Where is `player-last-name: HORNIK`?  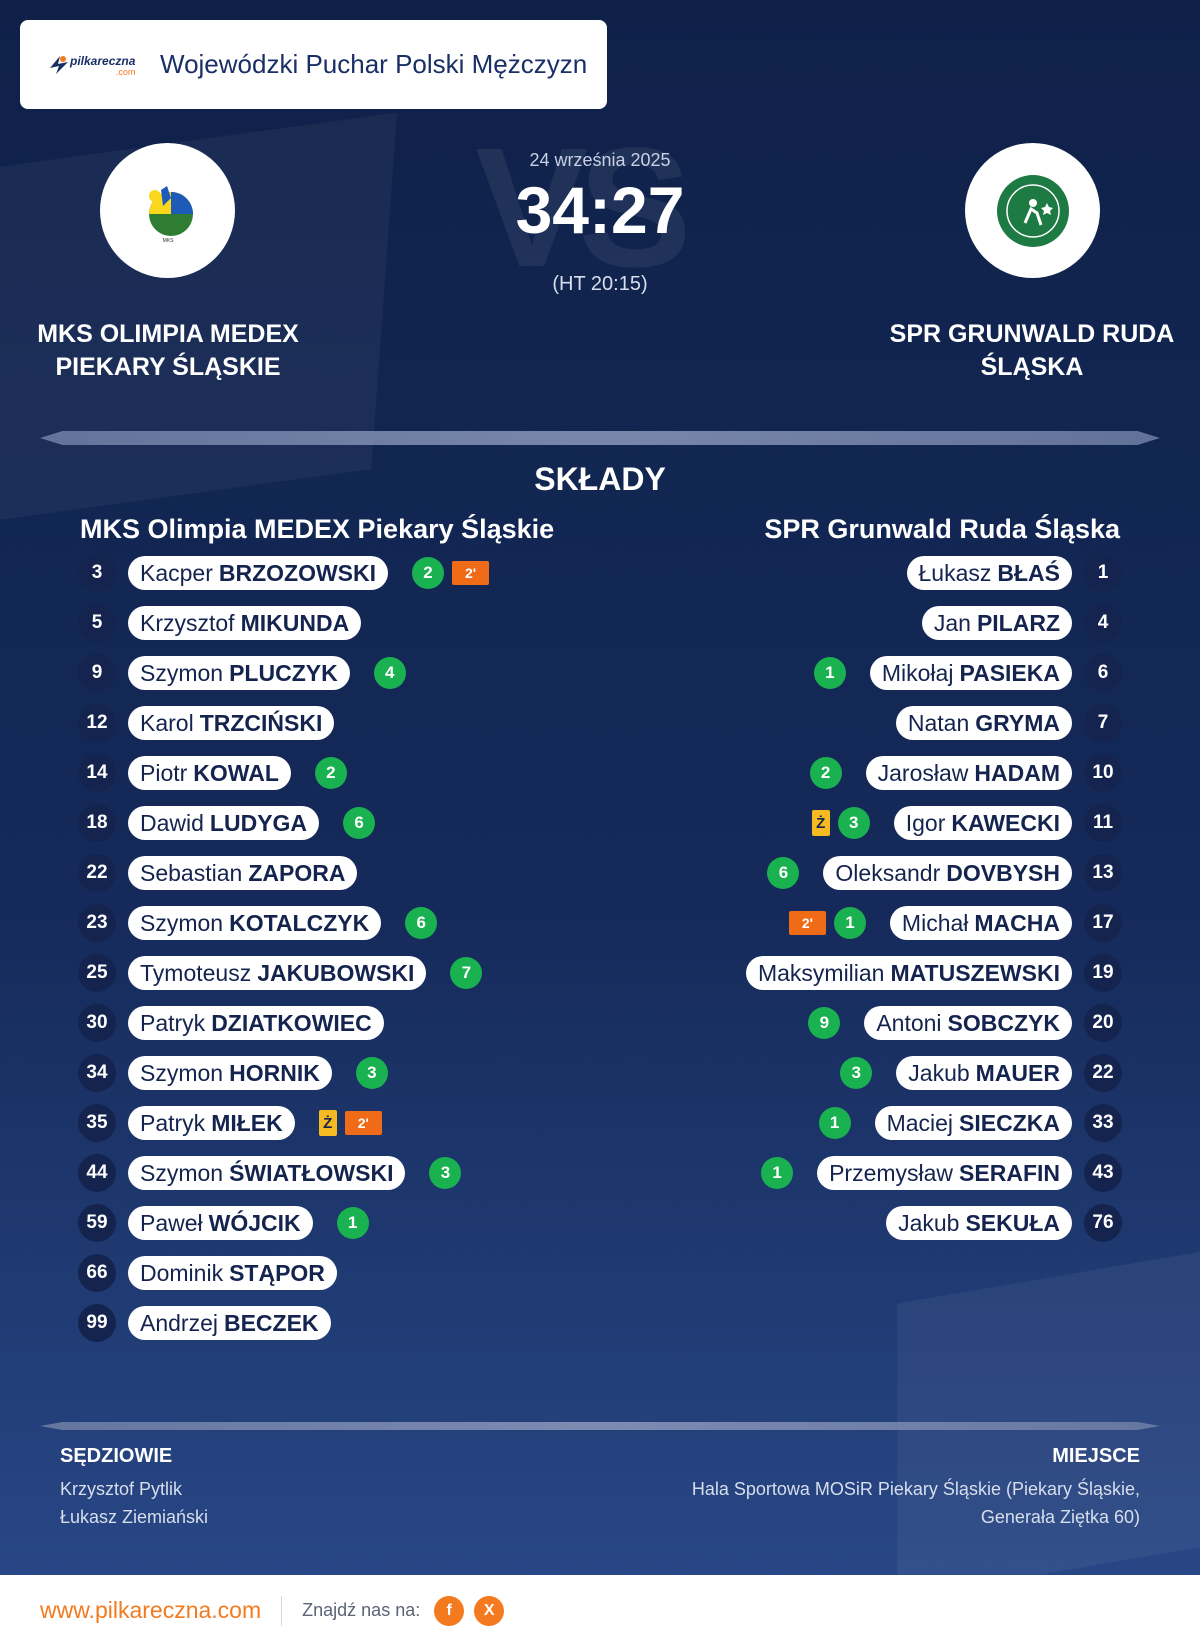
player-last-name: HORNIK is located at coordinates (274, 1072).